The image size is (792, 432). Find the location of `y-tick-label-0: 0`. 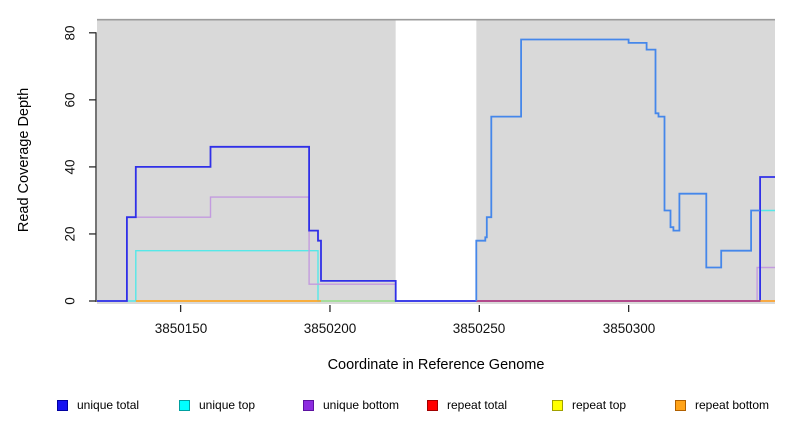

y-tick-label-0: 0 is located at coordinates (70, 301).